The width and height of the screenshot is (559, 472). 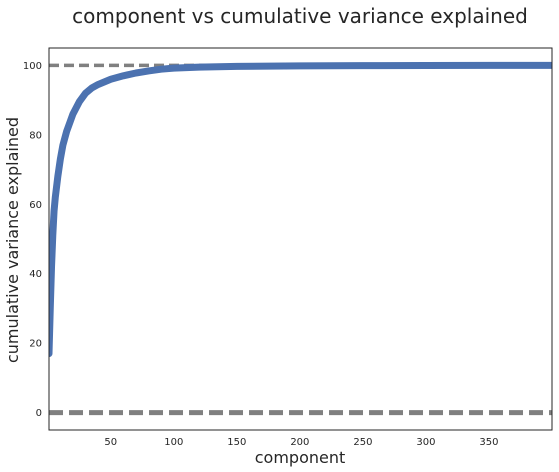 What do you see at coordinates (32, 66) in the screenshot?
I see `y-tick-label: 100` at bounding box center [32, 66].